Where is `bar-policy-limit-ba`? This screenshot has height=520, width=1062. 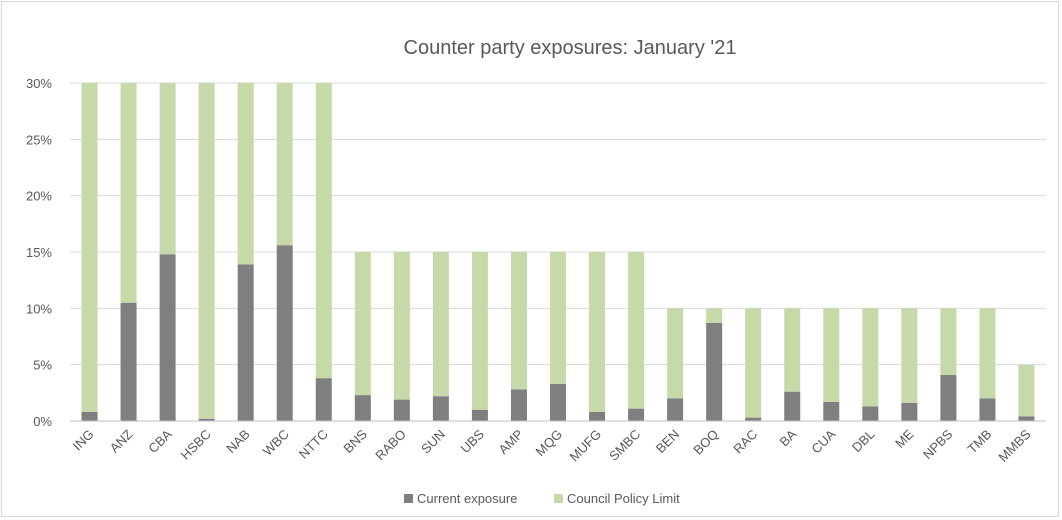 bar-policy-limit-ba is located at coordinates (792, 350).